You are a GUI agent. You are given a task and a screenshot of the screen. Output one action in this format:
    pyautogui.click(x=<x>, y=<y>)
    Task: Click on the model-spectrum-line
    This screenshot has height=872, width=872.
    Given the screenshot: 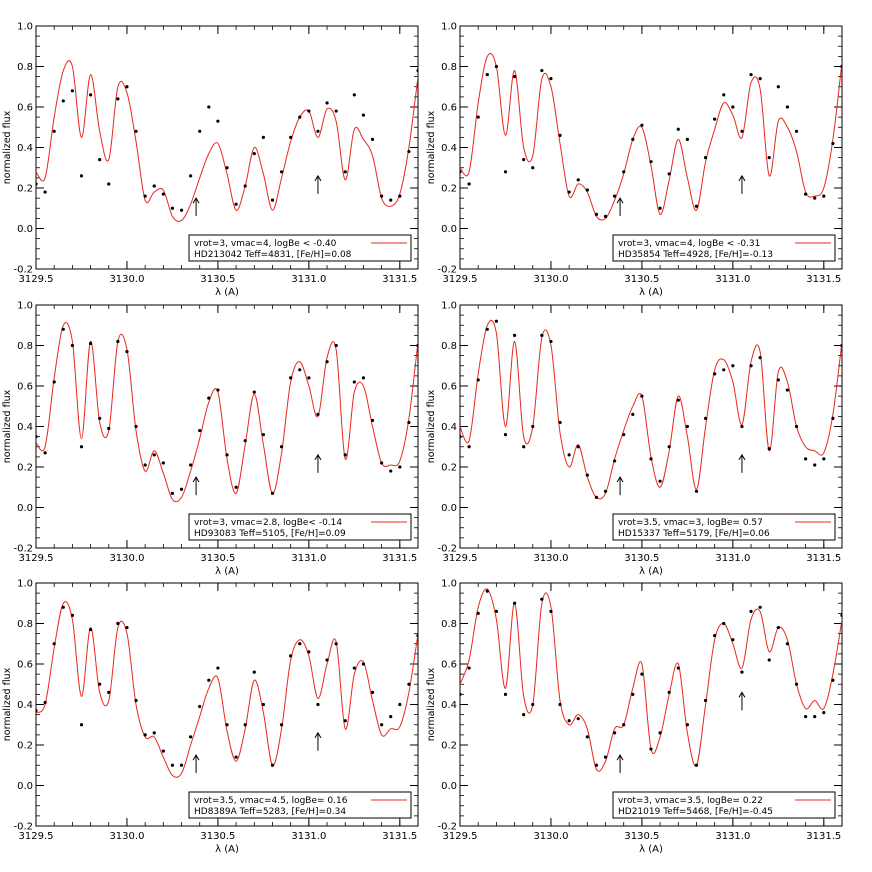 What is the action you would take?
    pyautogui.click(x=227, y=689)
    